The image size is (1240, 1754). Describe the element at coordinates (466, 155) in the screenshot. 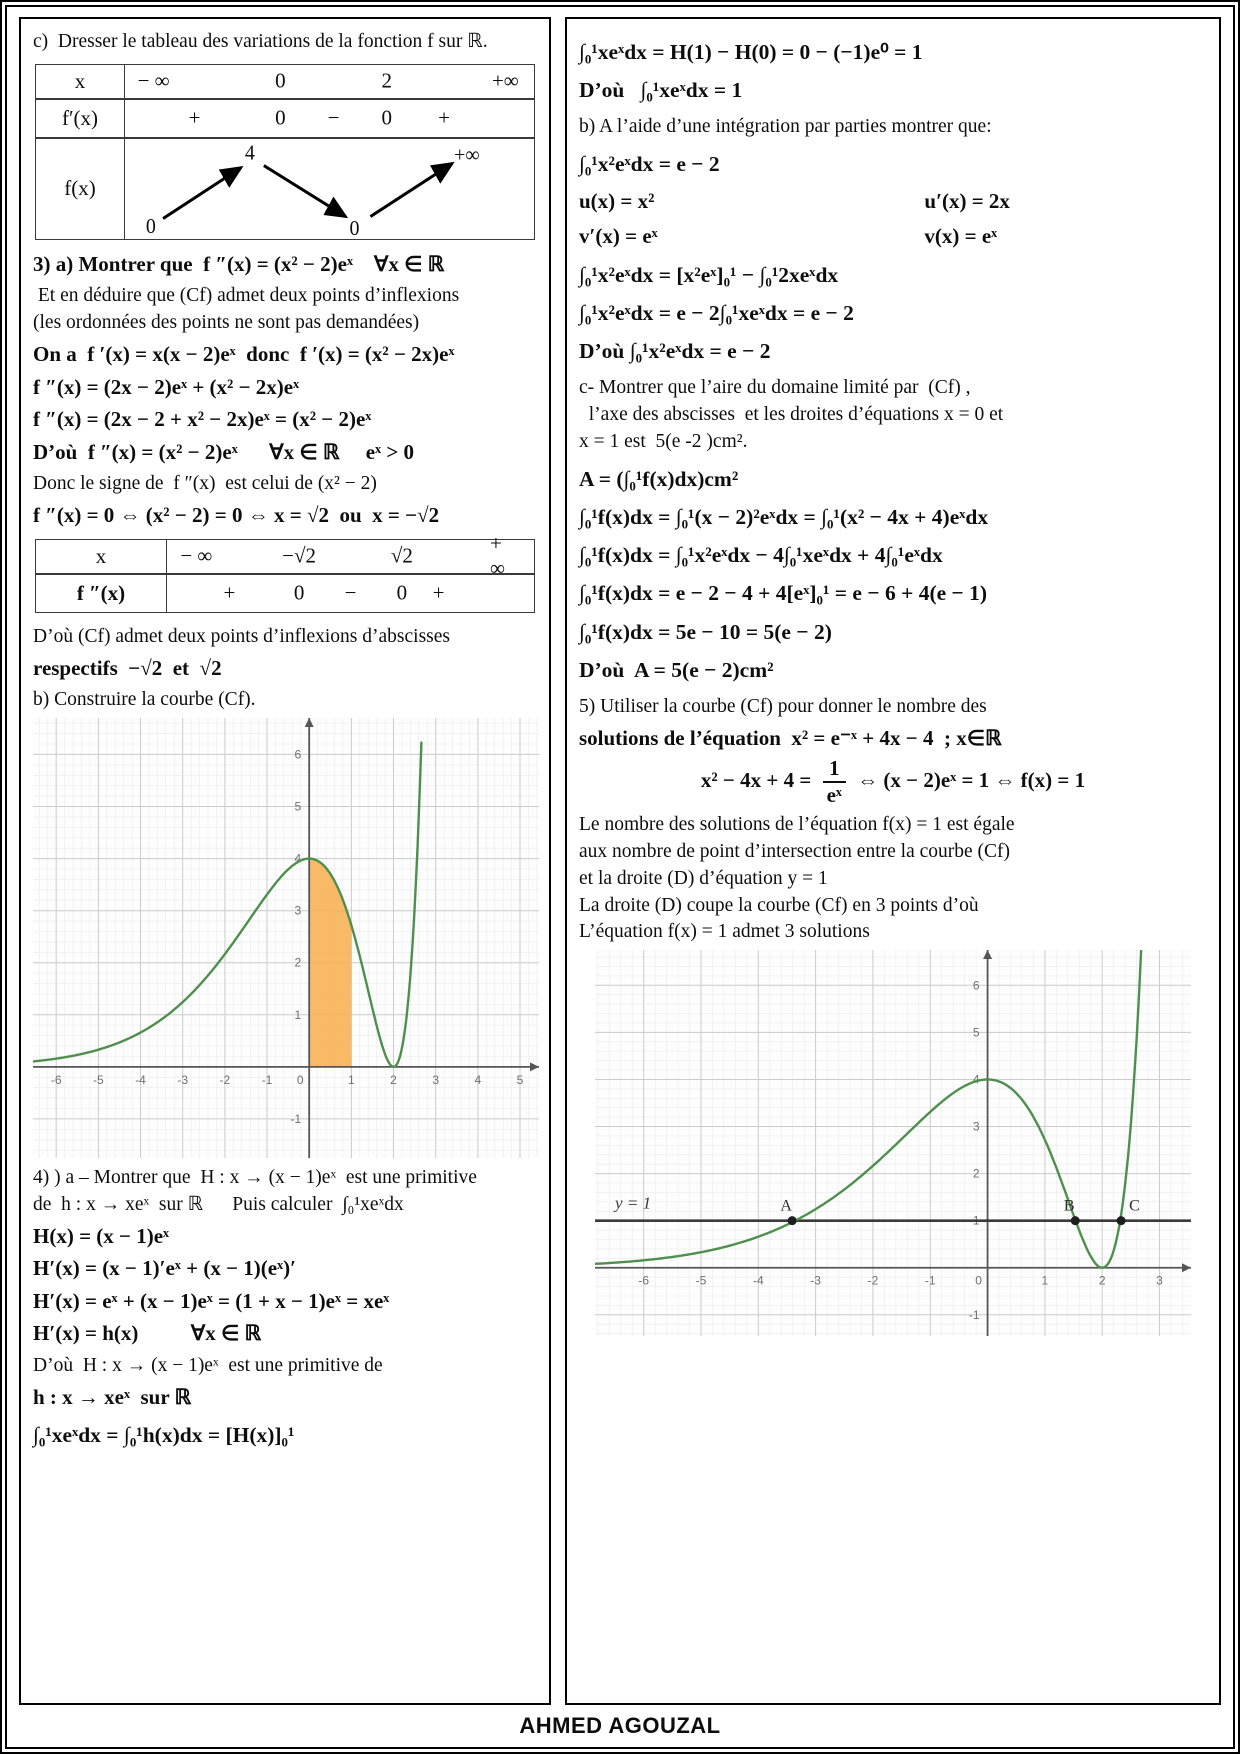

I see `variation-value: +∞` at that location.